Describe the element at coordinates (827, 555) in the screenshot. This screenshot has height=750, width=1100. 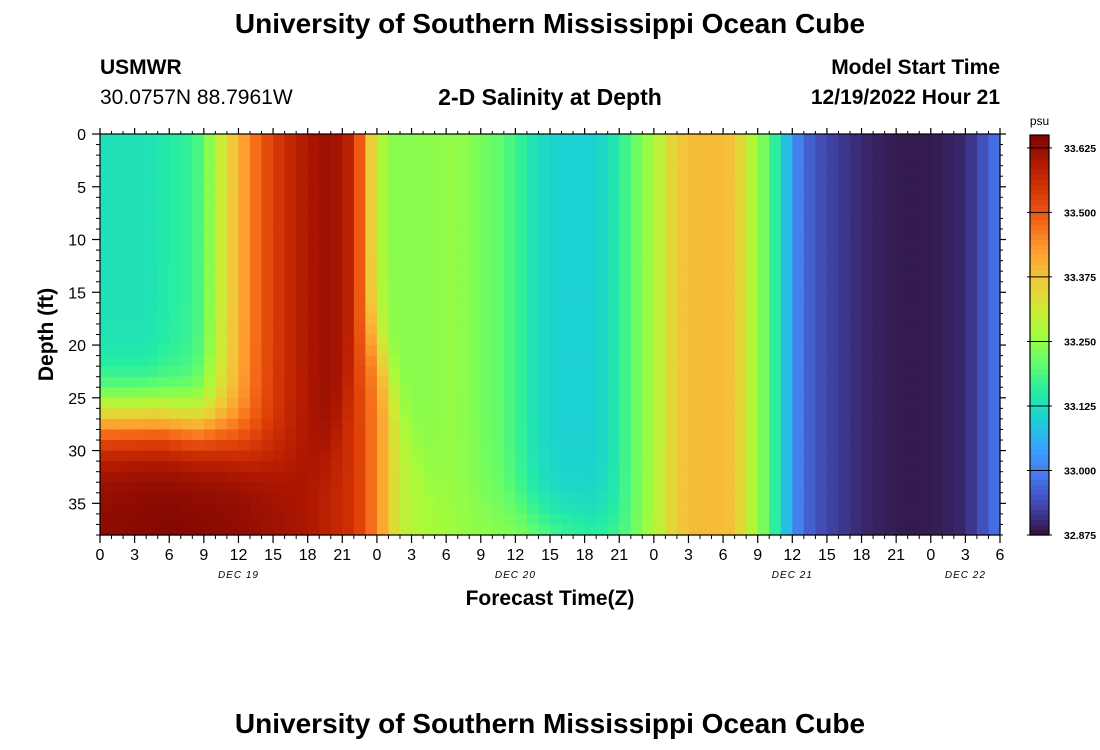
I see `x-tick-label: 15` at that location.